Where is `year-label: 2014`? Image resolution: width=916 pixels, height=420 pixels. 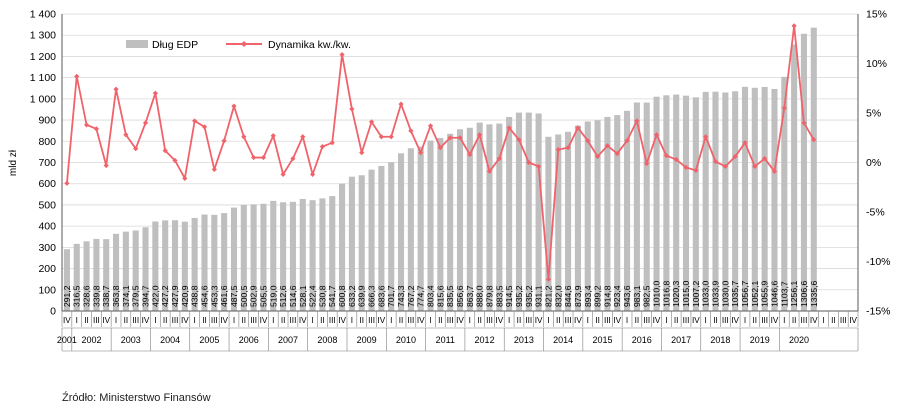
year-label: 2014 is located at coordinates (563, 340).